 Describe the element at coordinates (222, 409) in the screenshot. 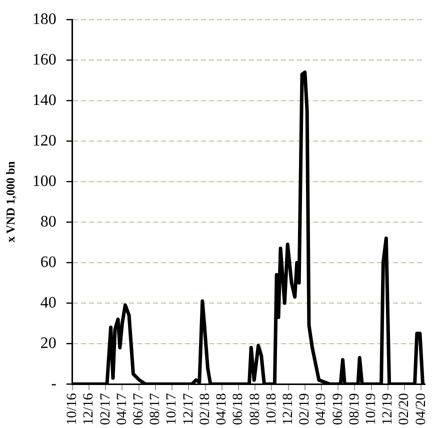

I see `x-tick-label: 04/18` at that location.